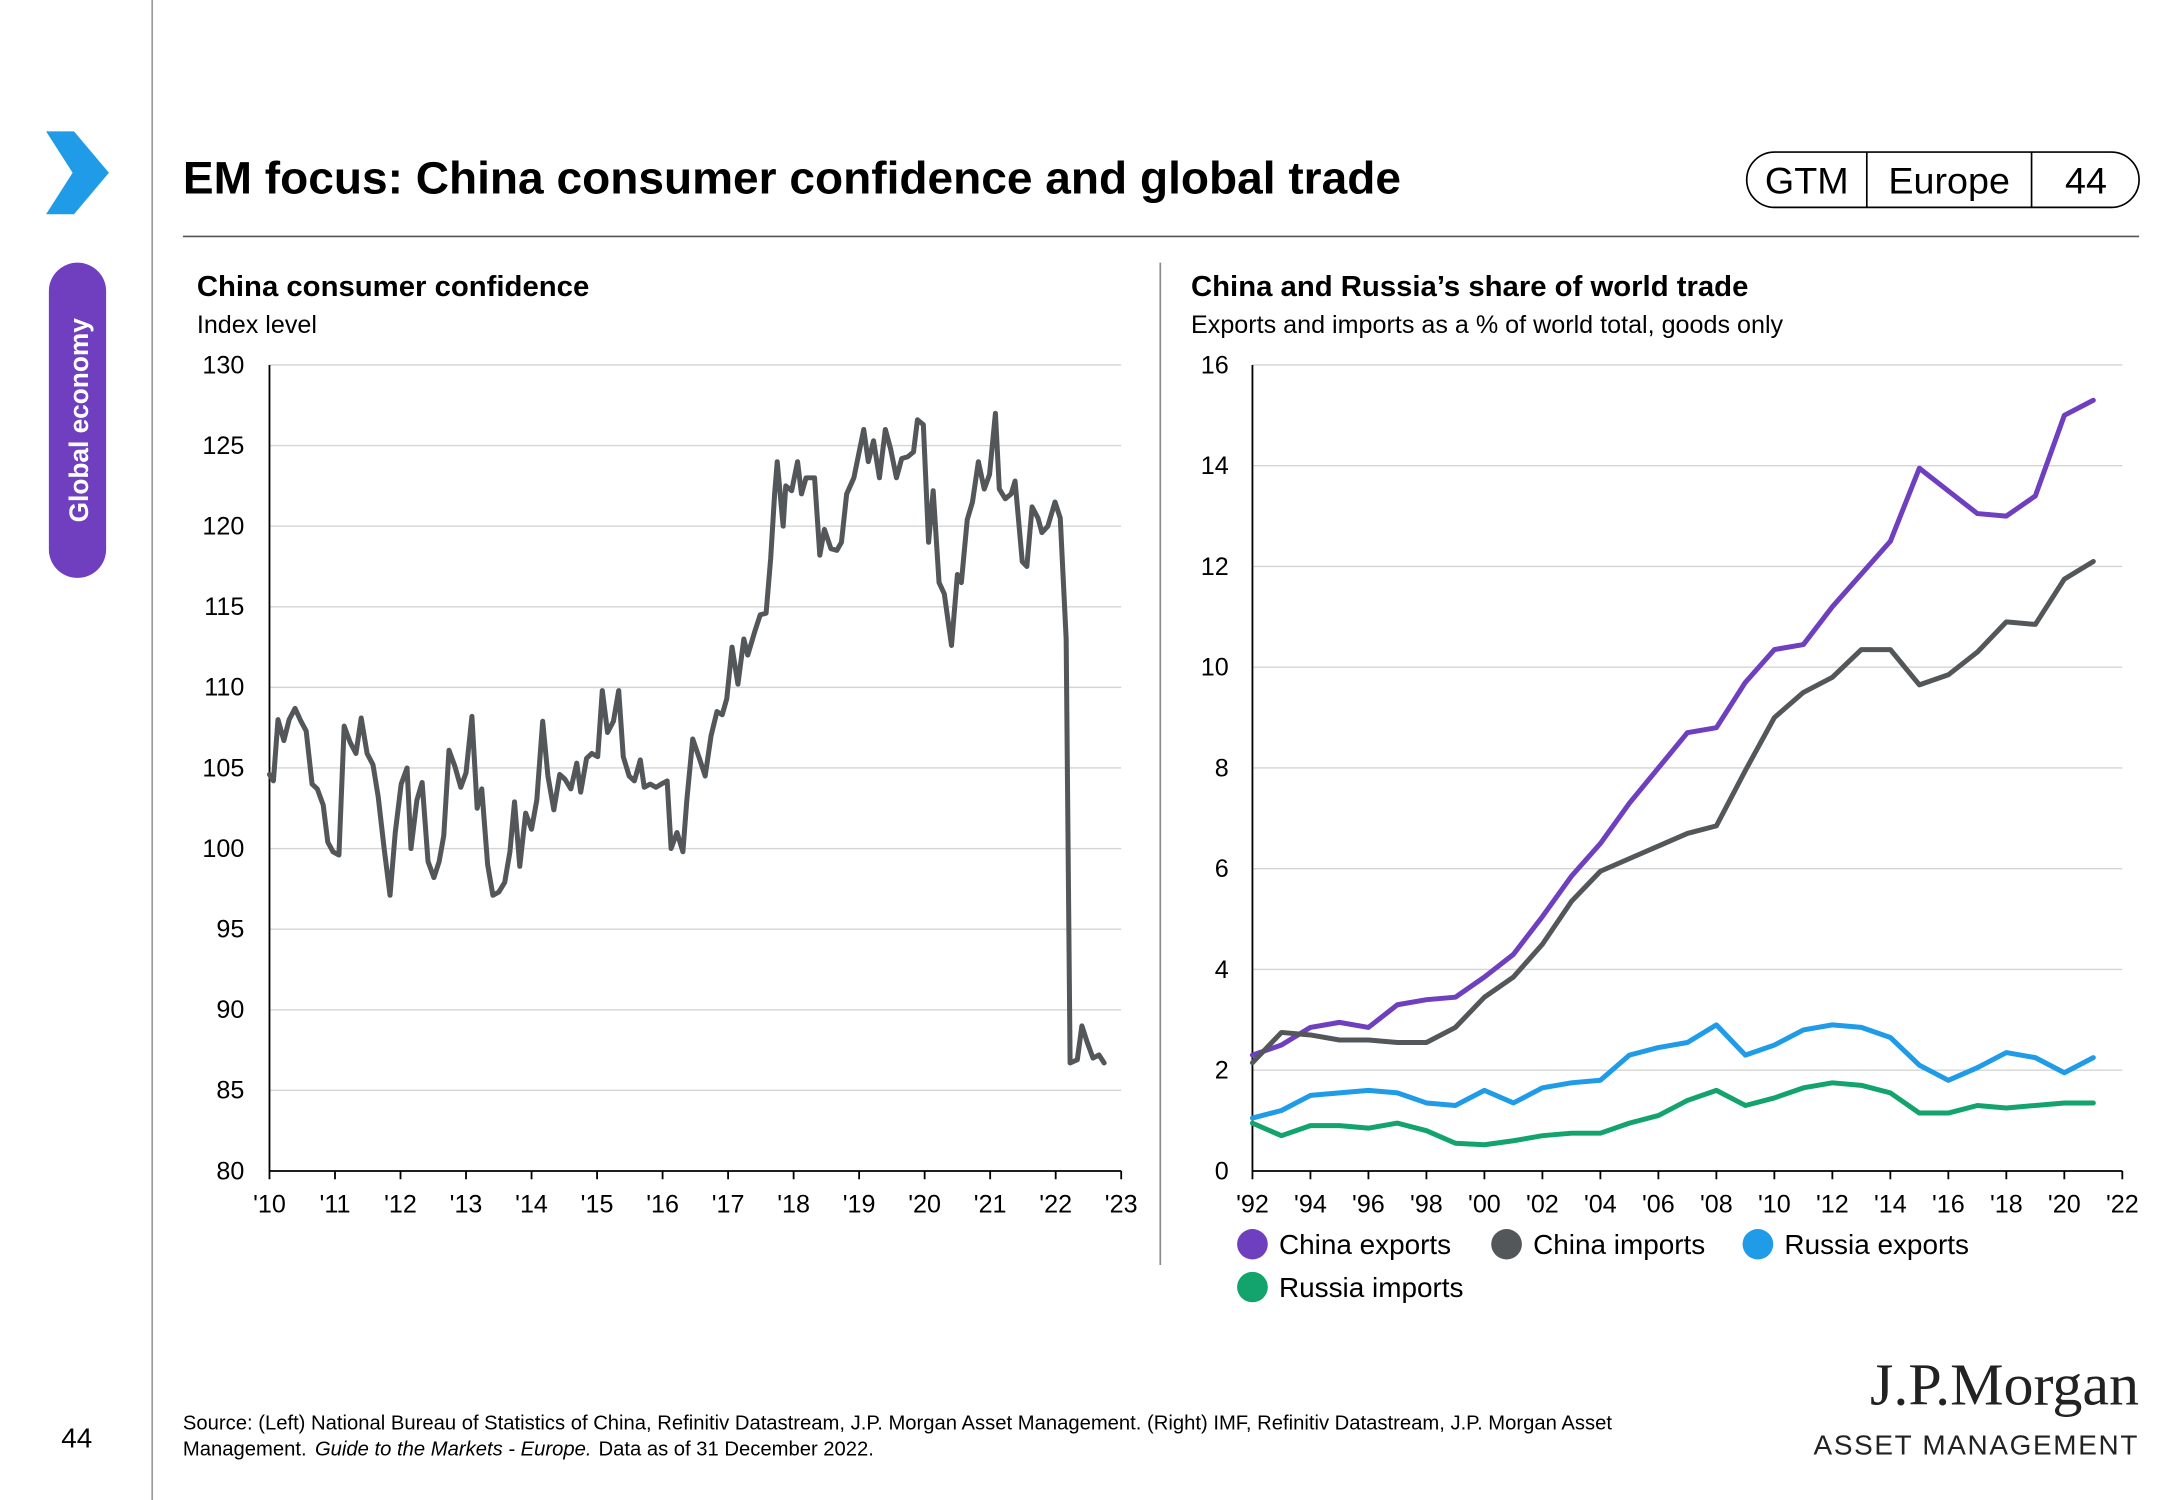  What do you see at coordinates (1222, 1171) in the screenshot?
I see `y-tick-label: 0` at bounding box center [1222, 1171].